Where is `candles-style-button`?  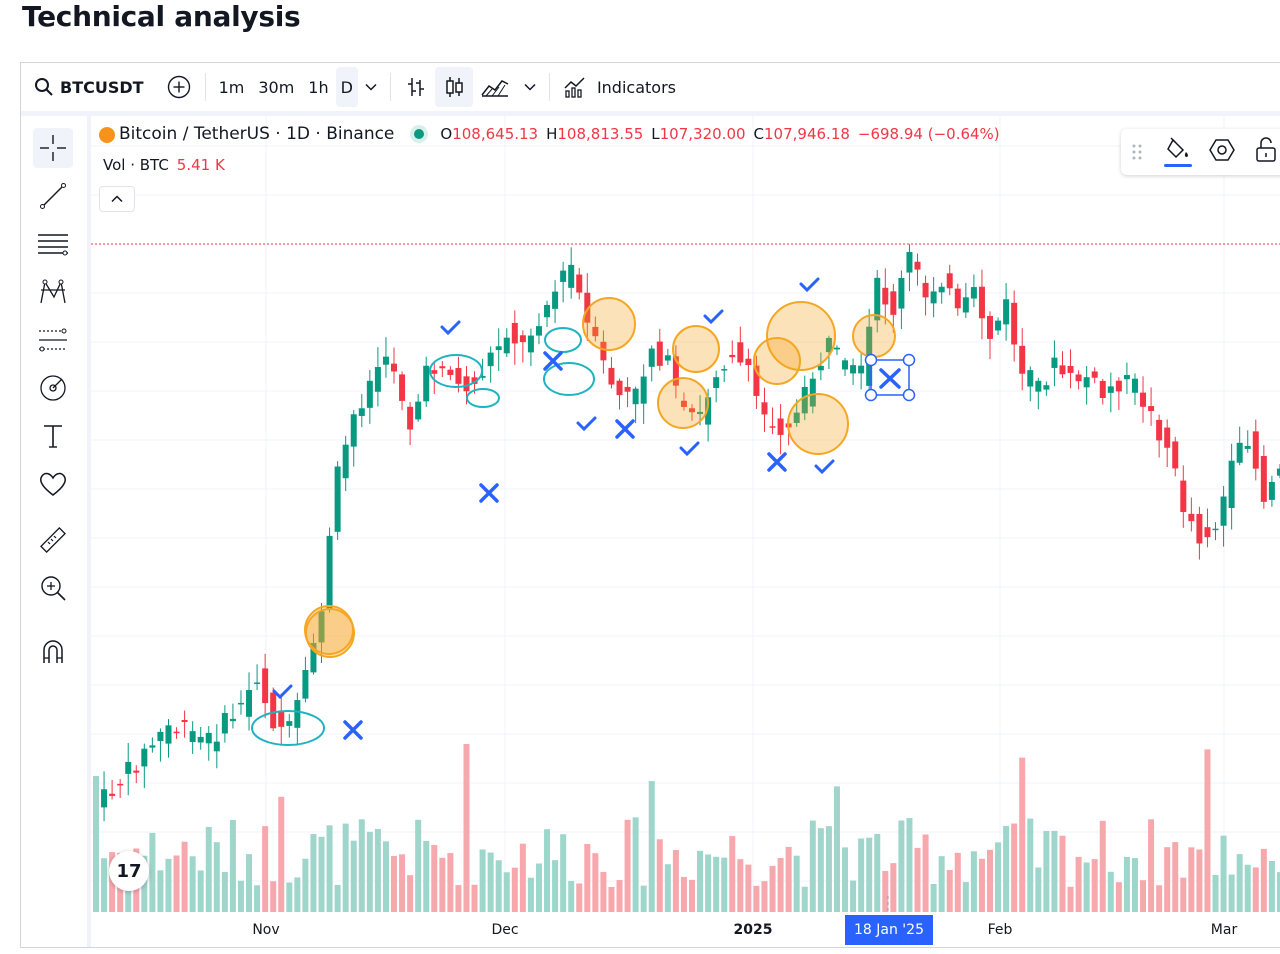
candles-style-button is located at coordinates (453, 87).